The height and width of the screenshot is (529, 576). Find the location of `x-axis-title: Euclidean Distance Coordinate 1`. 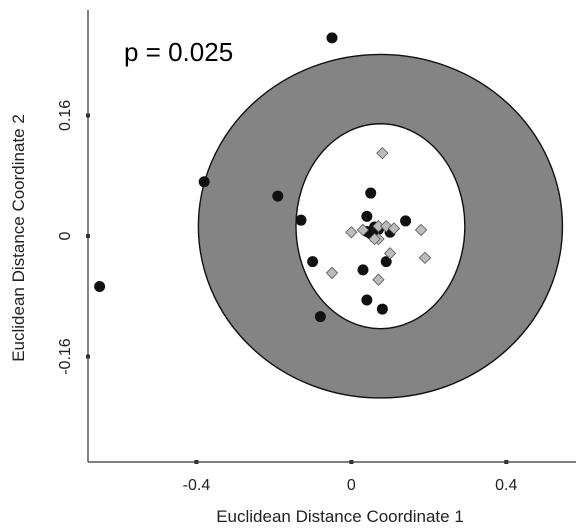

x-axis-title: Euclidean Distance Coordinate 1 is located at coordinates (340, 516).